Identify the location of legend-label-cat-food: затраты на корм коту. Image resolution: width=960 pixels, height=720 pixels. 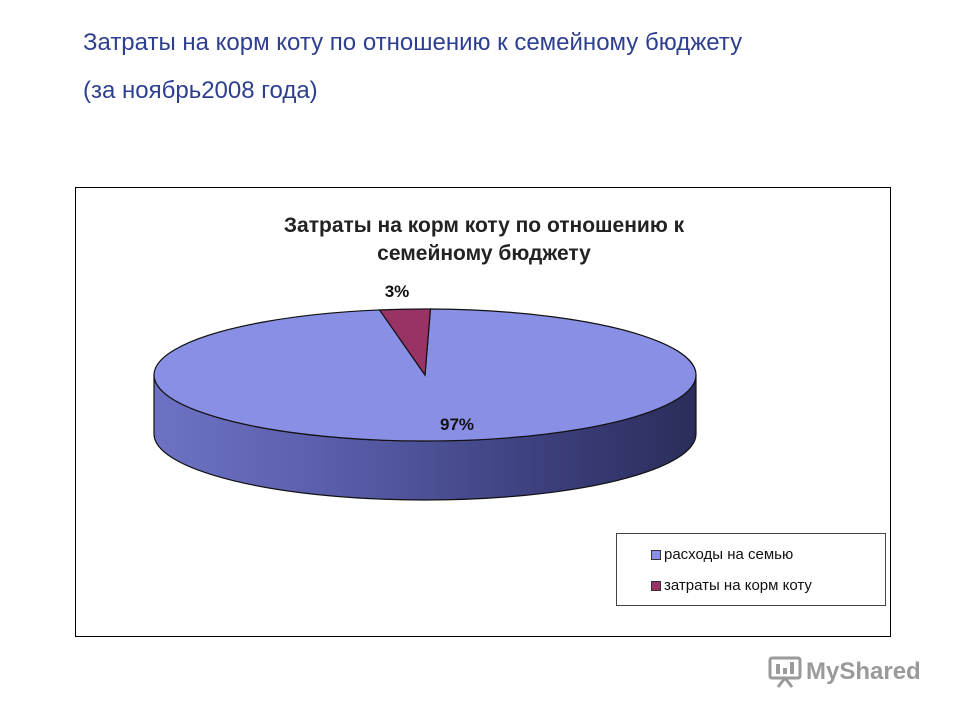
(738, 585).